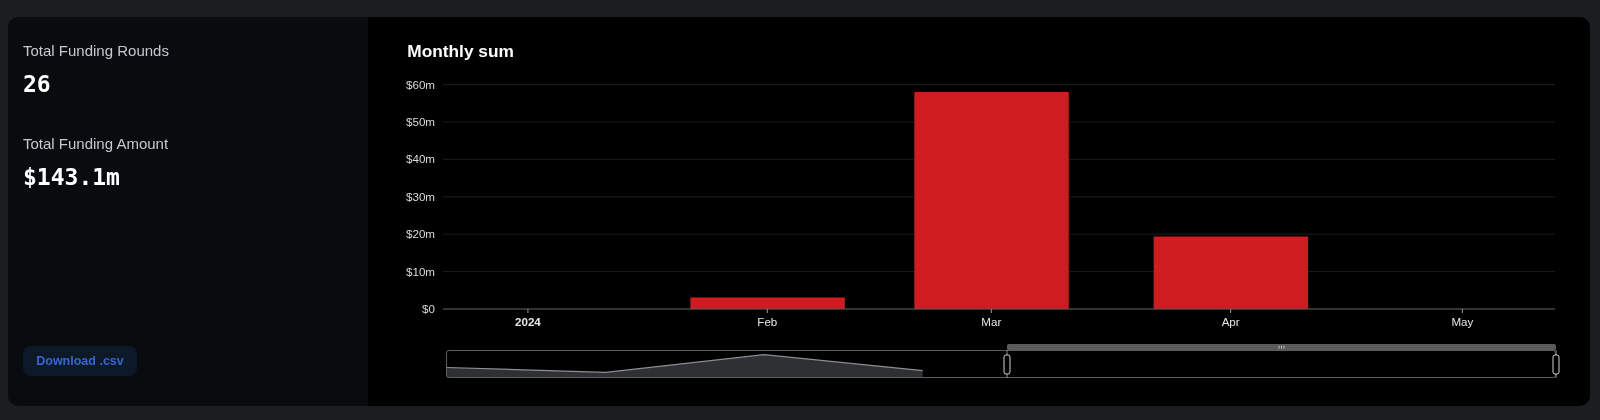 The image size is (1600, 420). Describe the element at coordinates (420, 159) in the screenshot. I see `y-tick-label: $40m` at that location.